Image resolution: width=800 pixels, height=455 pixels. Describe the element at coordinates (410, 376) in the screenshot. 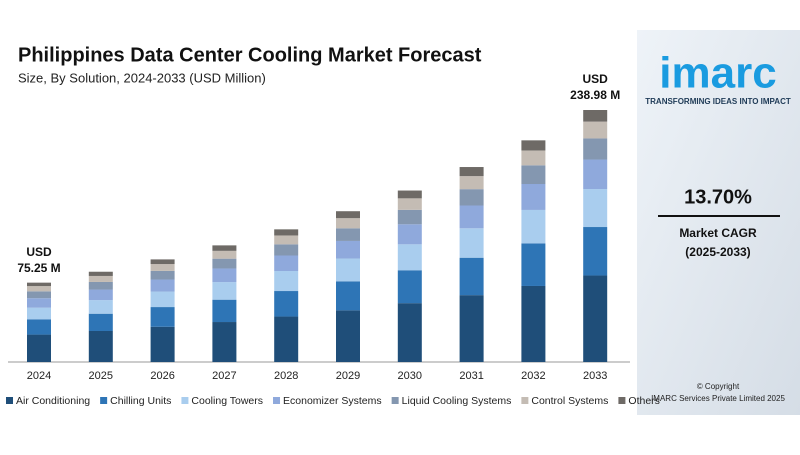

I see `x-tick-label: 2030` at that location.